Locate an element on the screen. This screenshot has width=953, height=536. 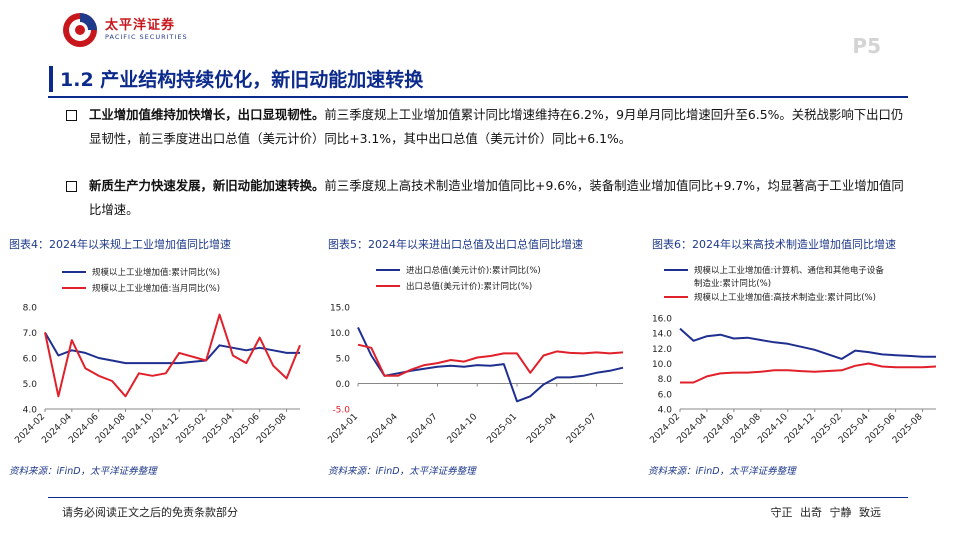
x-tick-label: 2025-07 is located at coordinates (582, 429).